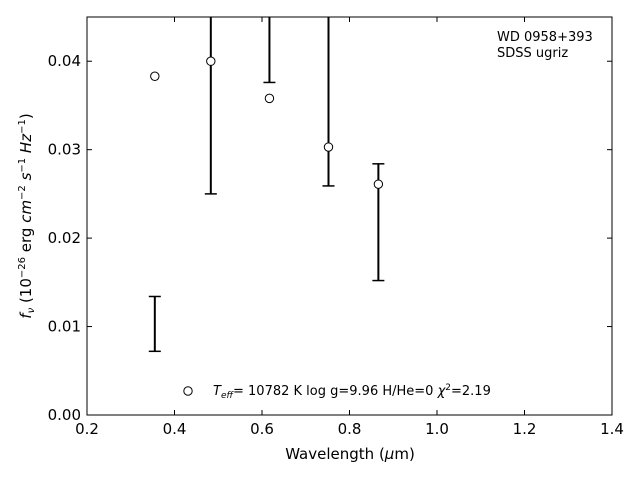 Image resolution: width=640 pixels, height=480 pixels. Describe the element at coordinates (188, 391) in the screenshot. I see `legend-marker` at that location.